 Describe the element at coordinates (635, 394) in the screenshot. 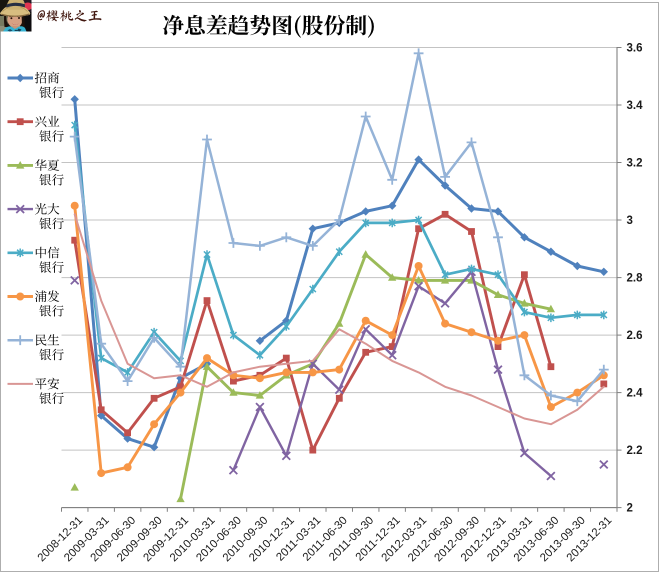

I see `svg-text: 2.4` at that location.